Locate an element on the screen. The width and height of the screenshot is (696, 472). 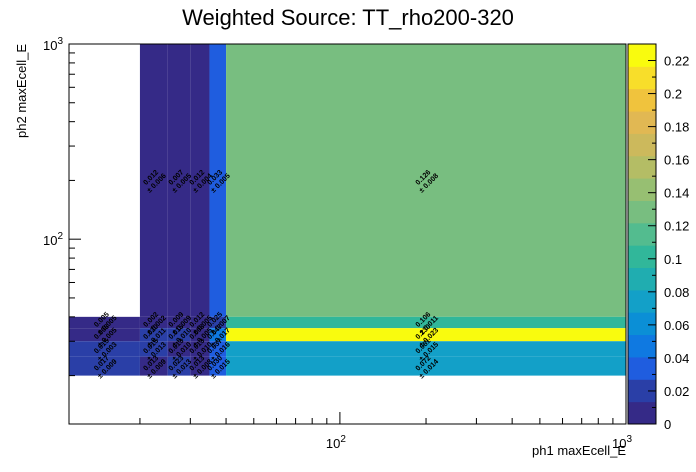
x-tick-label: 102 is located at coordinates (336, 442).